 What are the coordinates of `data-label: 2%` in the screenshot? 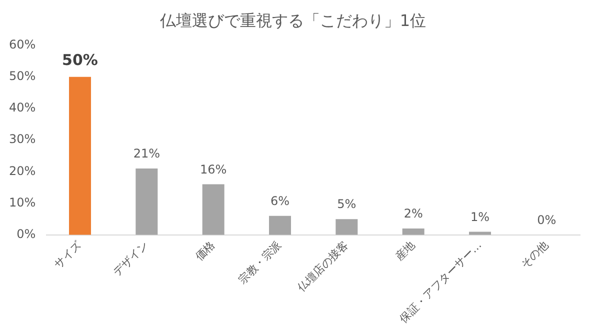 It's located at (413, 213).